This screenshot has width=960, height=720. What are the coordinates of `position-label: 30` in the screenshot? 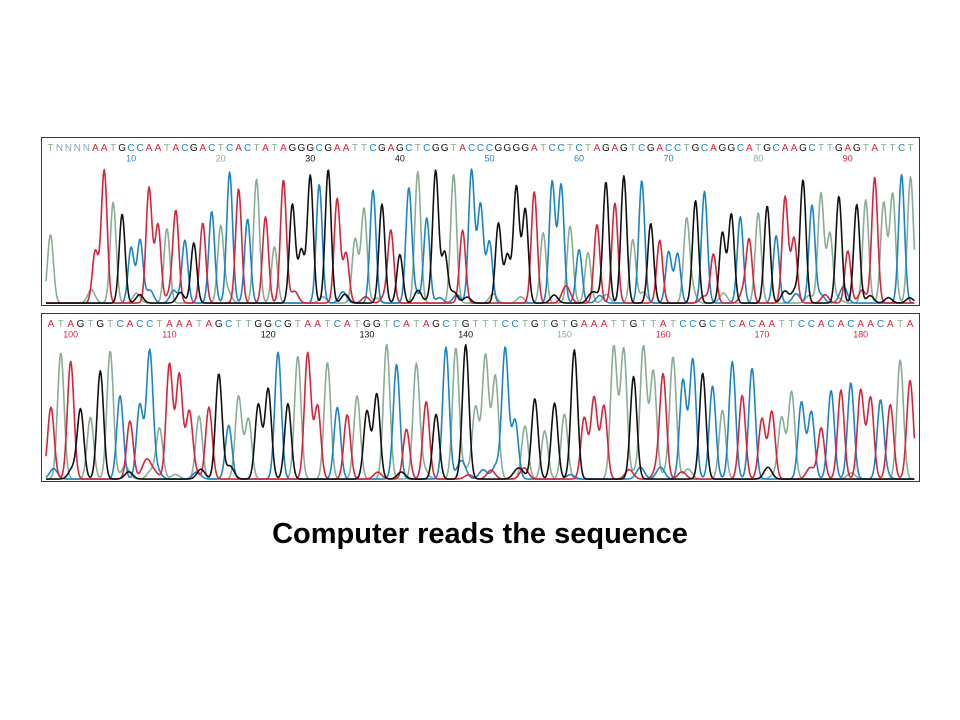 It's located at (310, 159).